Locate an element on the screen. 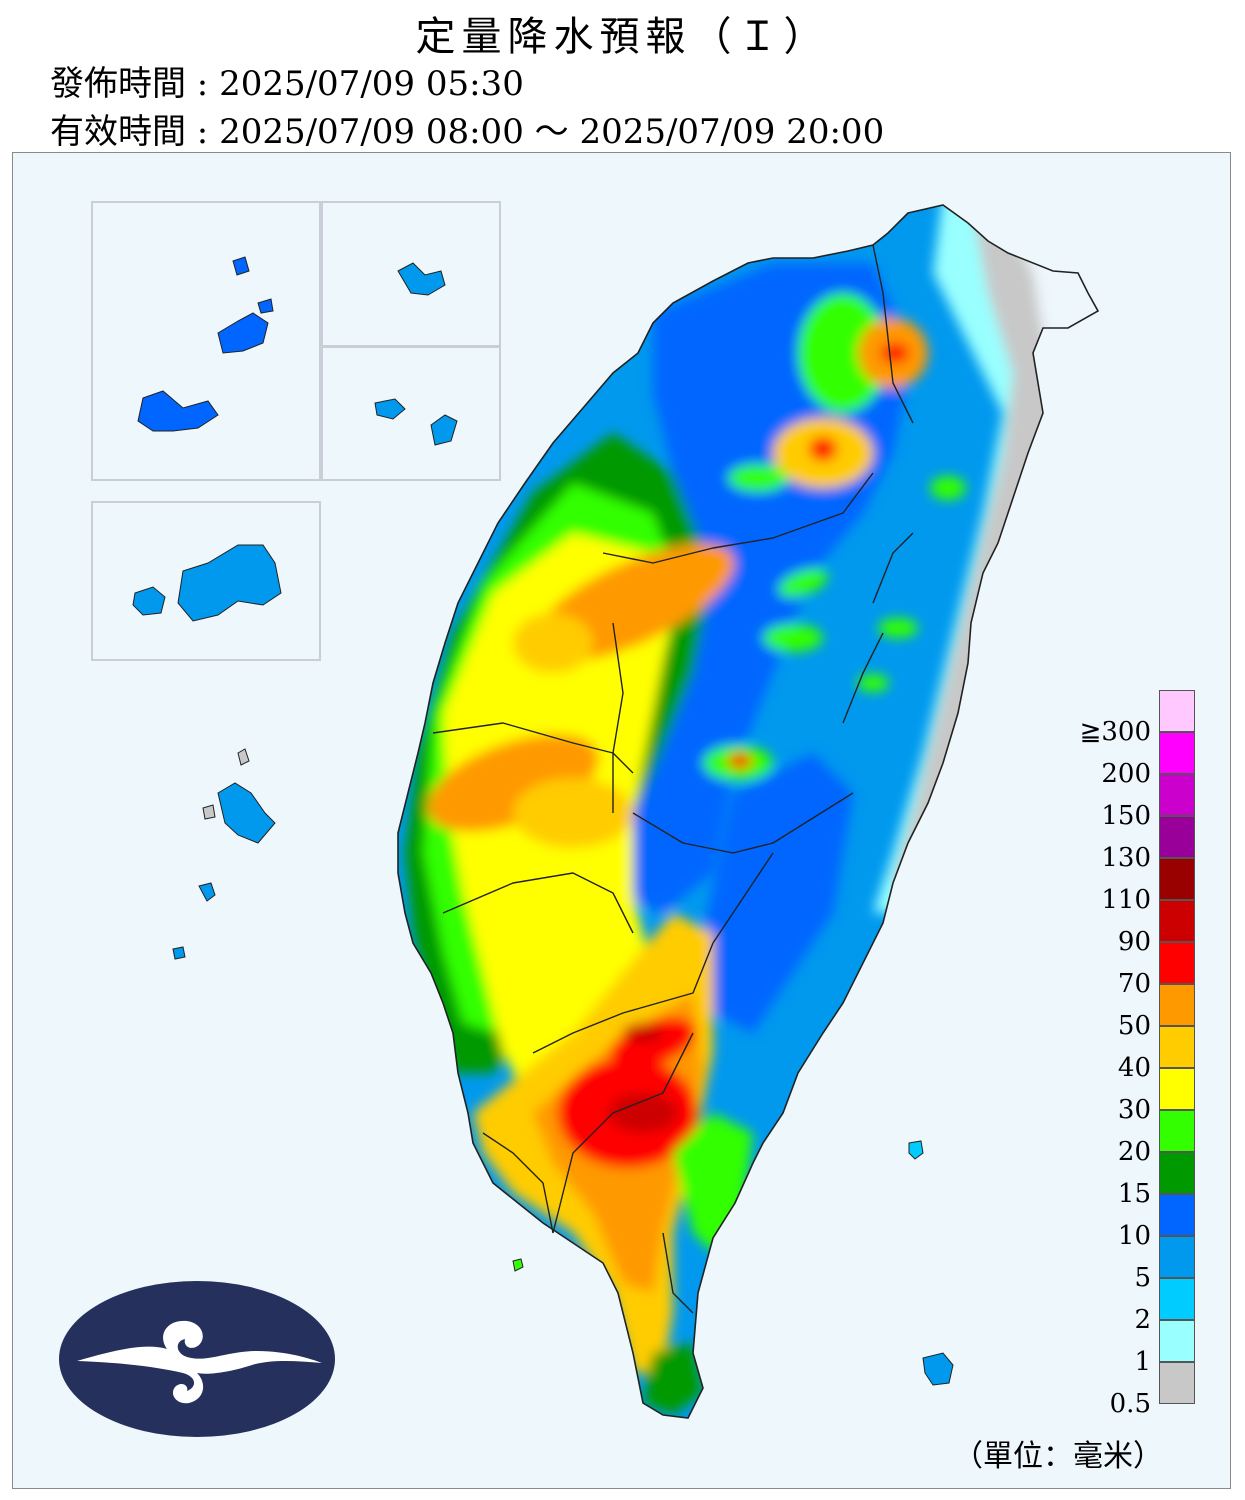 Image resolution: width=1245 pixels, height=1500 pixels. legend-label: 10 is located at coordinates (1134, 1236).